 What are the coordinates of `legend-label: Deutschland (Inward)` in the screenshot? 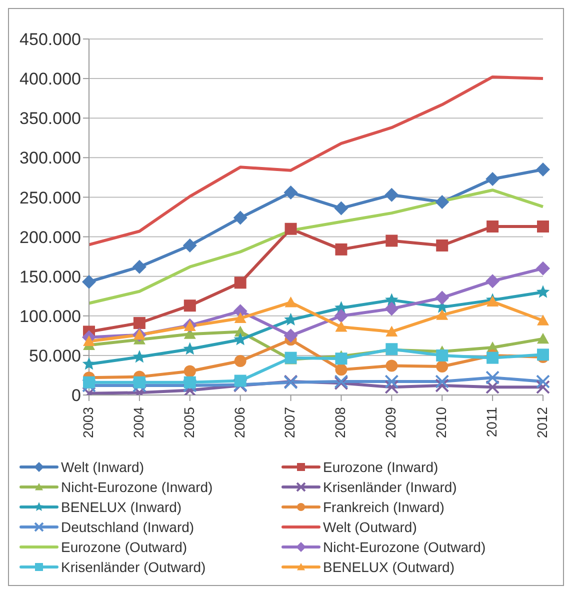 It's located at (127, 527).